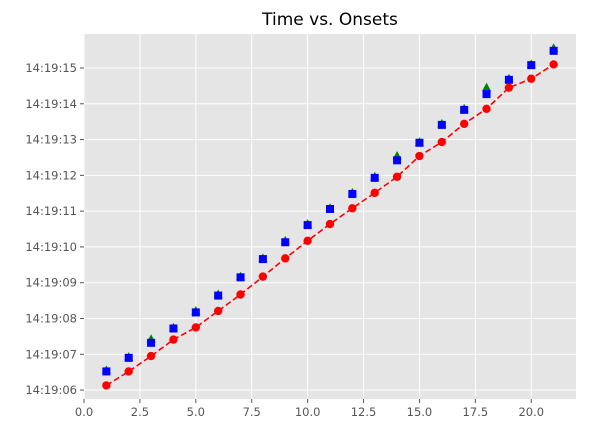  I want to click on x-tick-label: 2.5, so click(140, 412).